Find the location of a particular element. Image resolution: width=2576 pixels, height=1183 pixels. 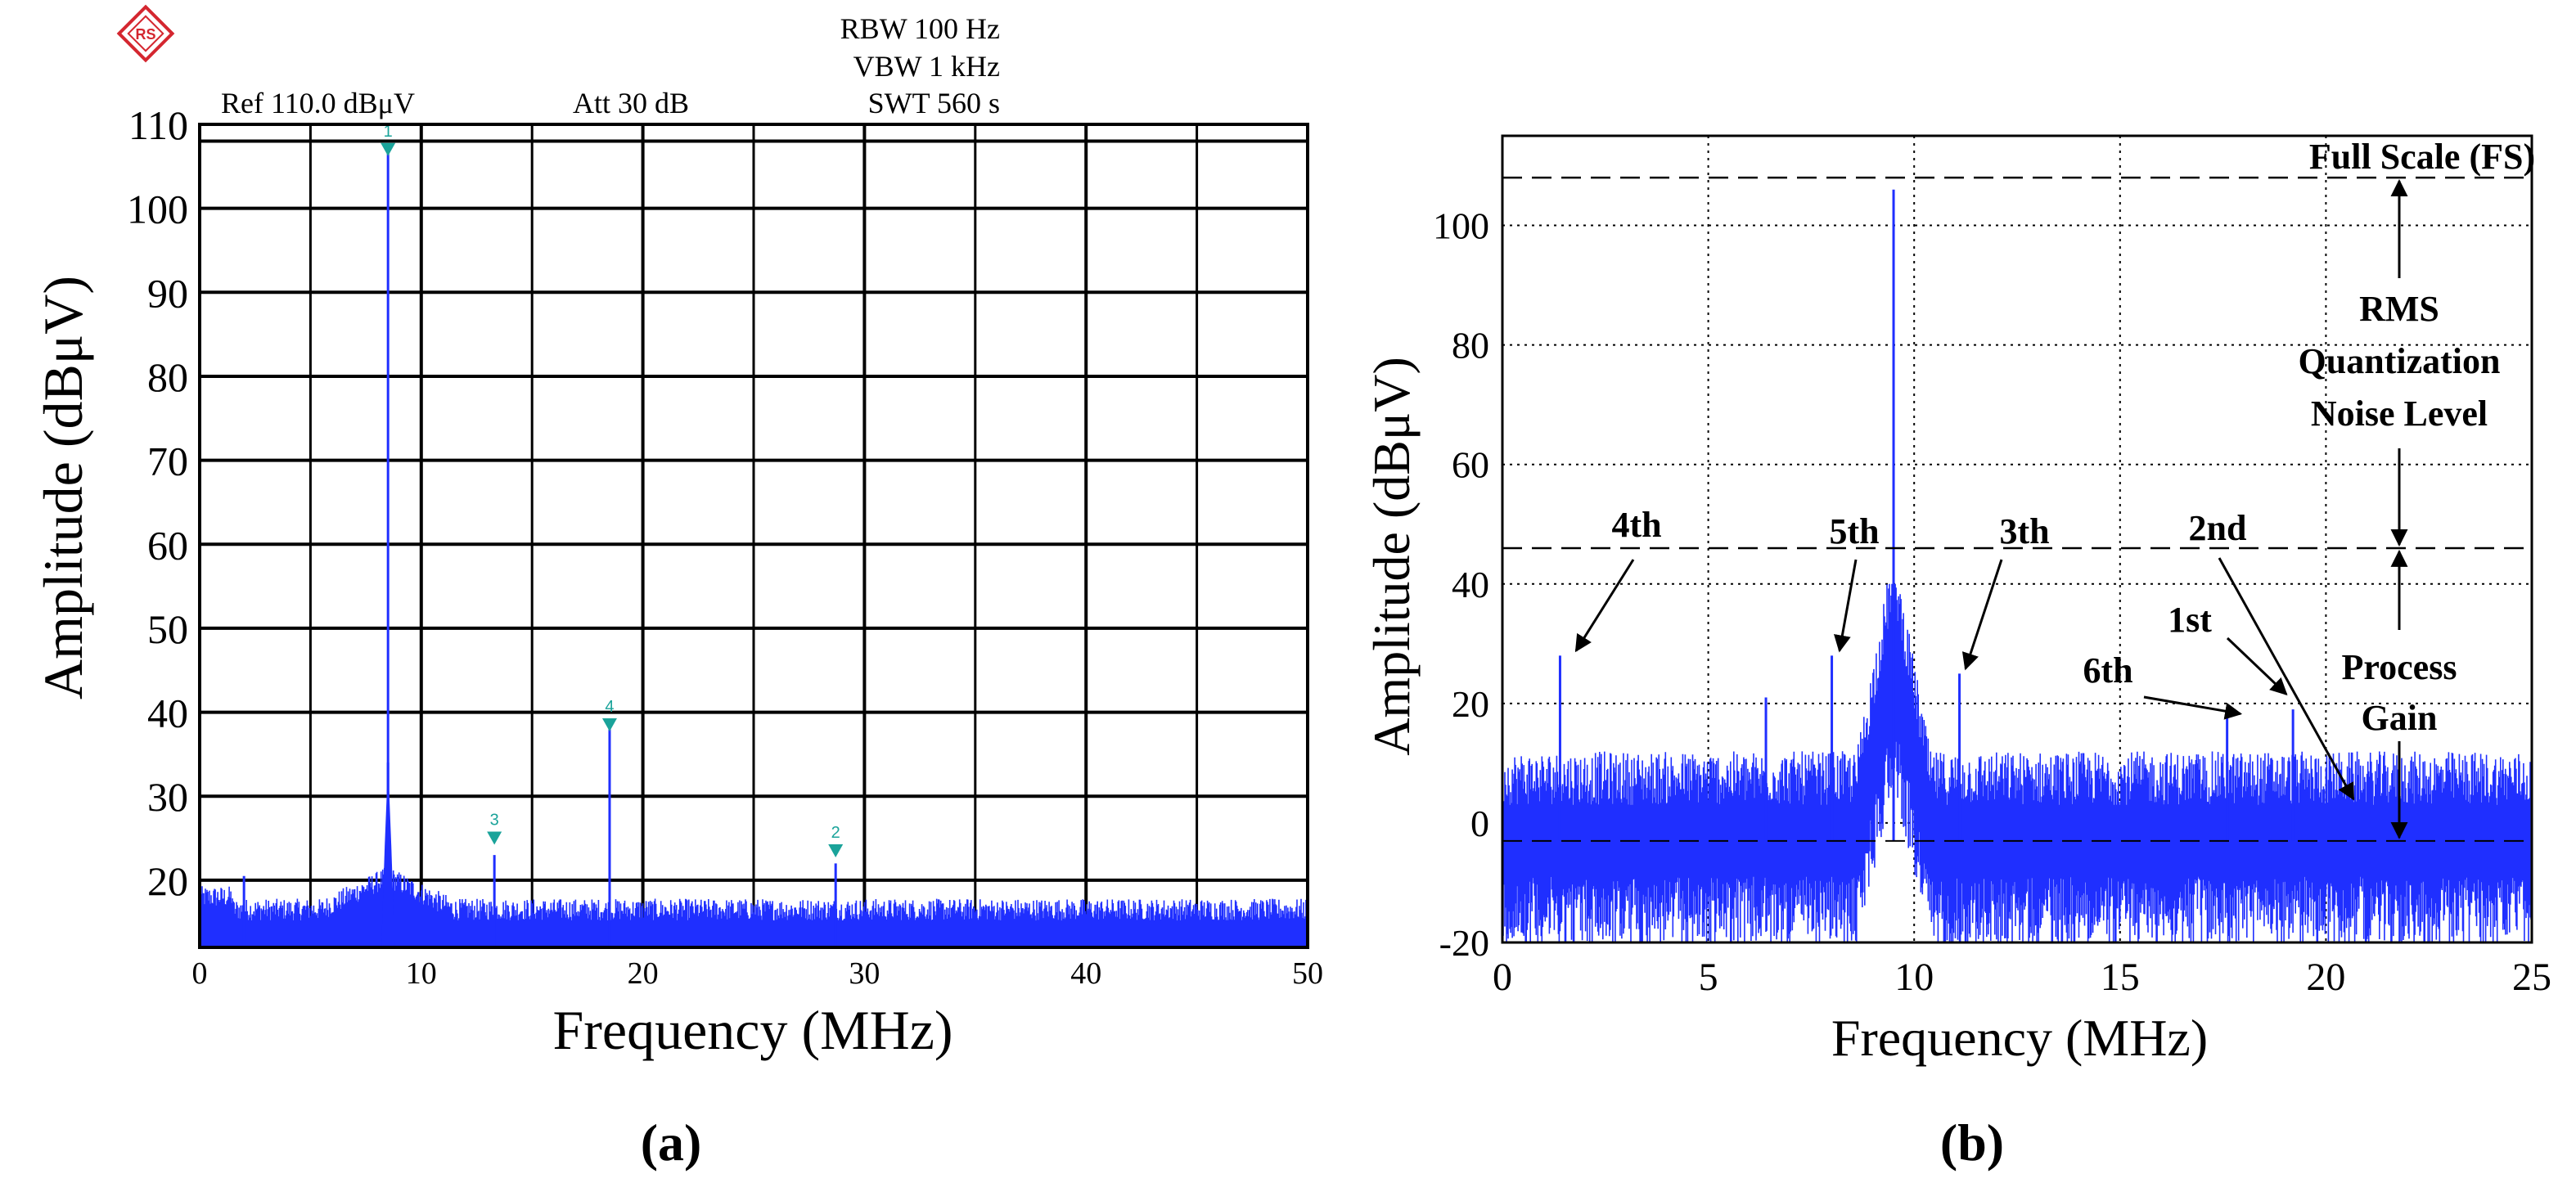

panel-a-xtick-label: 10 is located at coordinates (421, 973).